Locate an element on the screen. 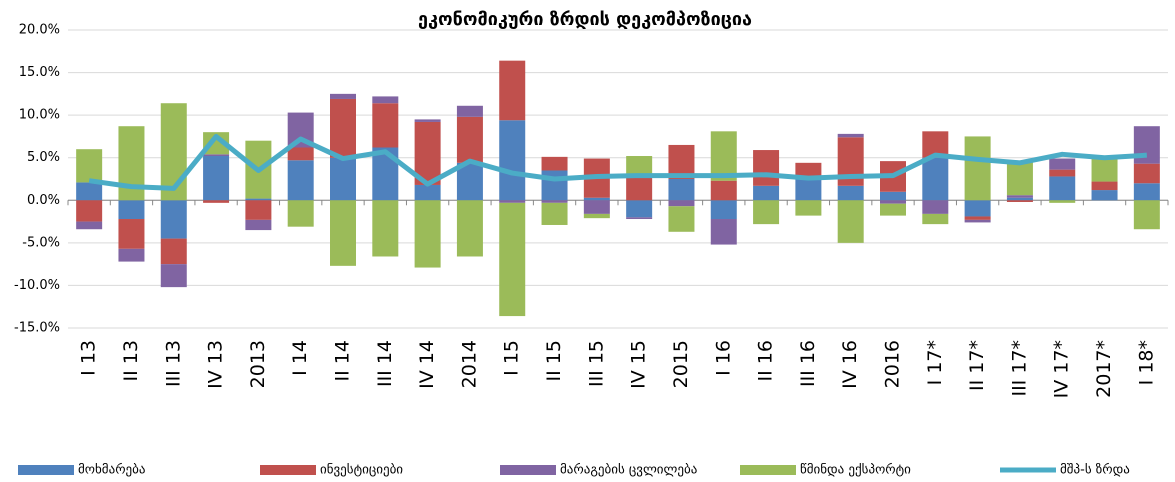 Image resolution: width=1175 pixels, height=482 pixels. x-tick-label: II 14 is located at coordinates (343, 360).